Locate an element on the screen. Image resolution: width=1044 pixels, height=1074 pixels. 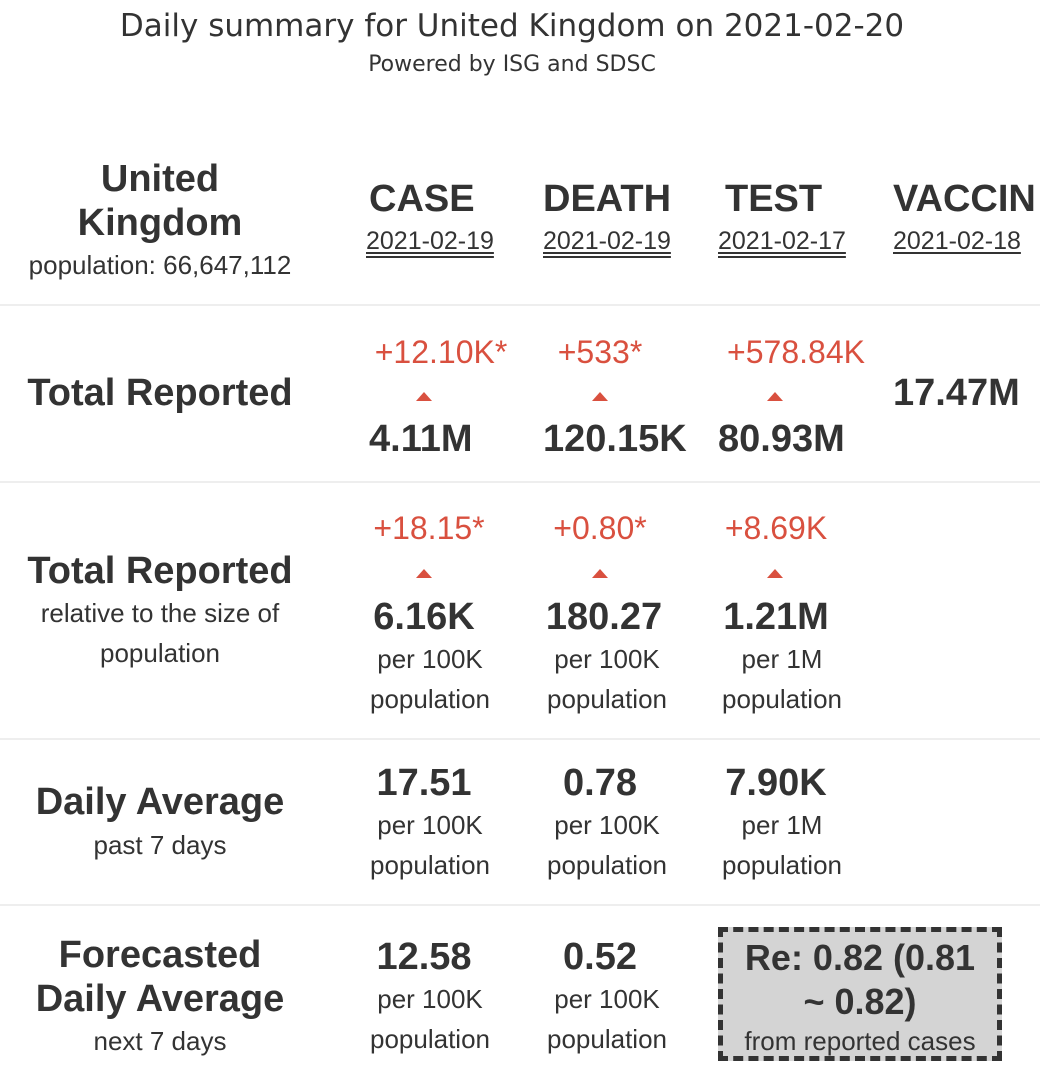
row-label-forecast: Forecasted Daily Average is located at coordinates (160, 977).